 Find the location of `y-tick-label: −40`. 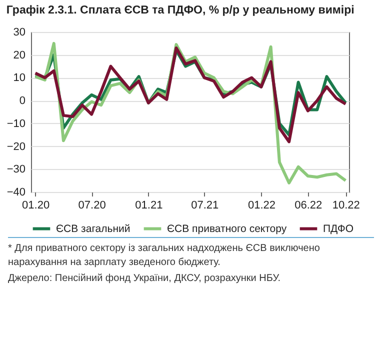

y-tick-label: −40 is located at coordinates (16, 192).